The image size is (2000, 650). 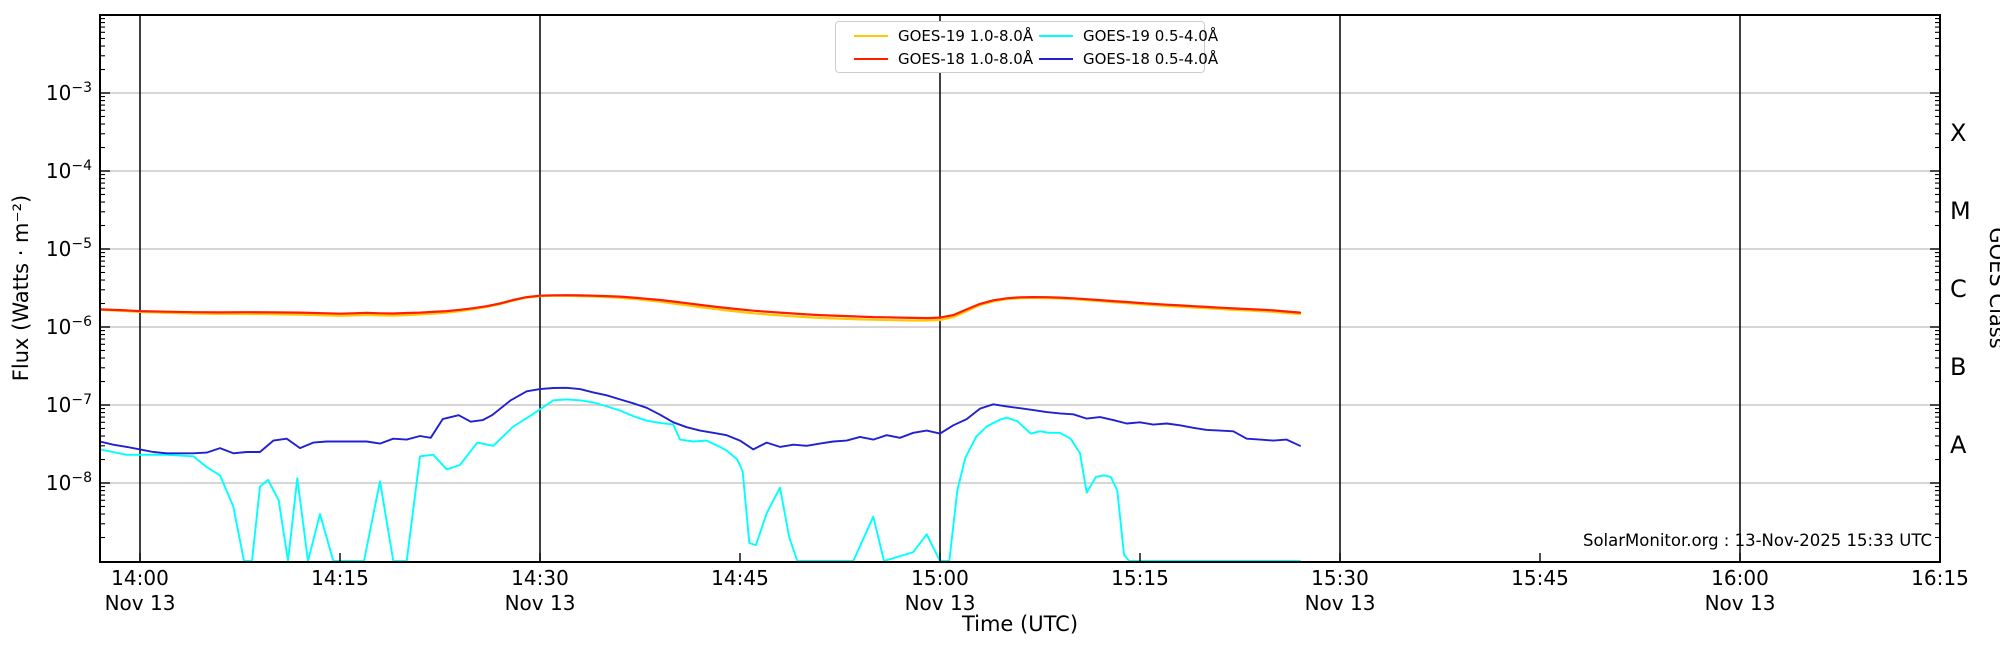 I want to click on y-tick-label: 10⁻³, so click(x=69, y=92).